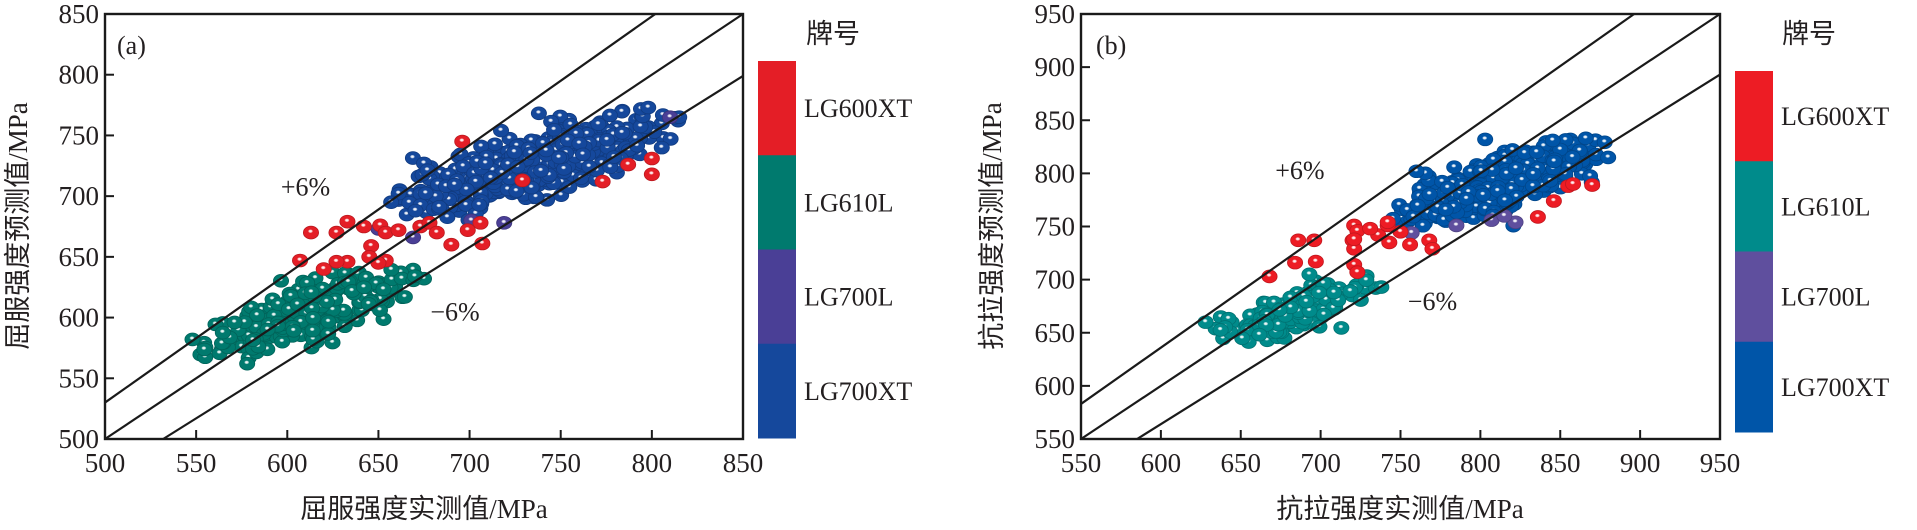 Image resolution: width=1917 pixels, height=530 pixels. Describe the element at coordinates (1826, 297) in the screenshot. I see `legend-label-lg700l-b: LG700L` at that location.